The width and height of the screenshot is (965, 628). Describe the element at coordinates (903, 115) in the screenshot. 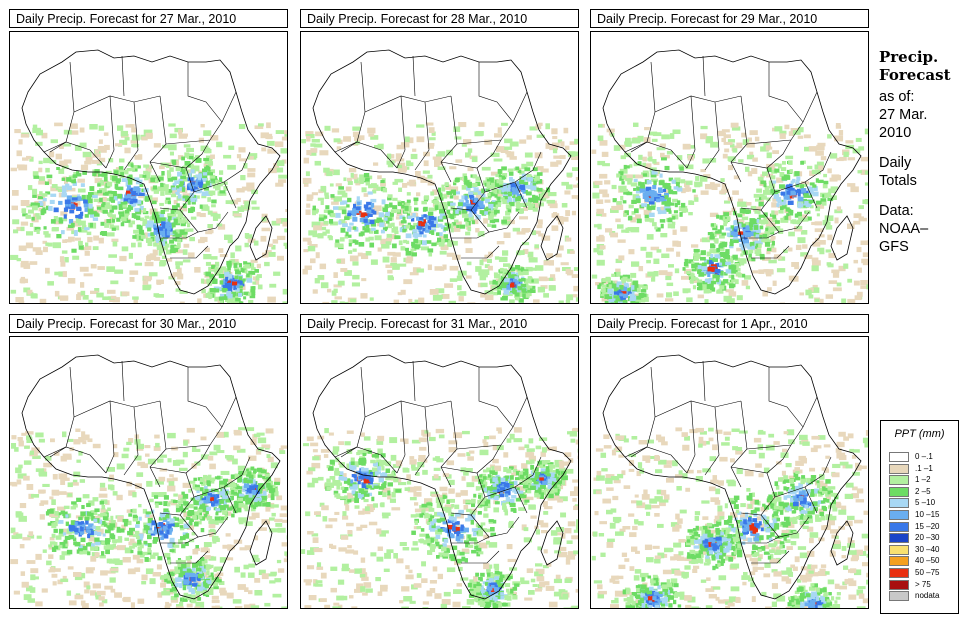

I see `asof-date: 27 Mar.` at that location.